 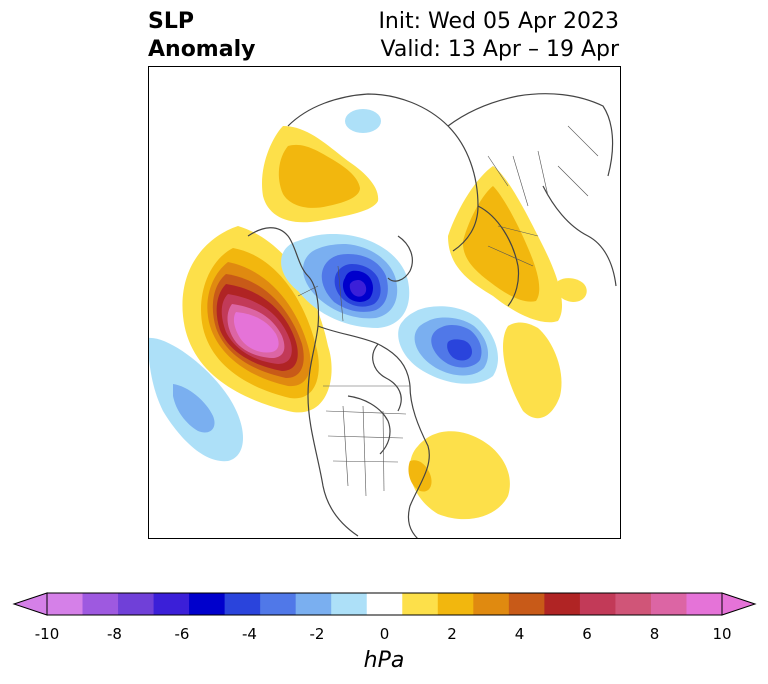 What do you see at coordinates (655, 634) in the screenshot?
I see `colorbar-tick-label: 8` at bounding box center [655, 634].